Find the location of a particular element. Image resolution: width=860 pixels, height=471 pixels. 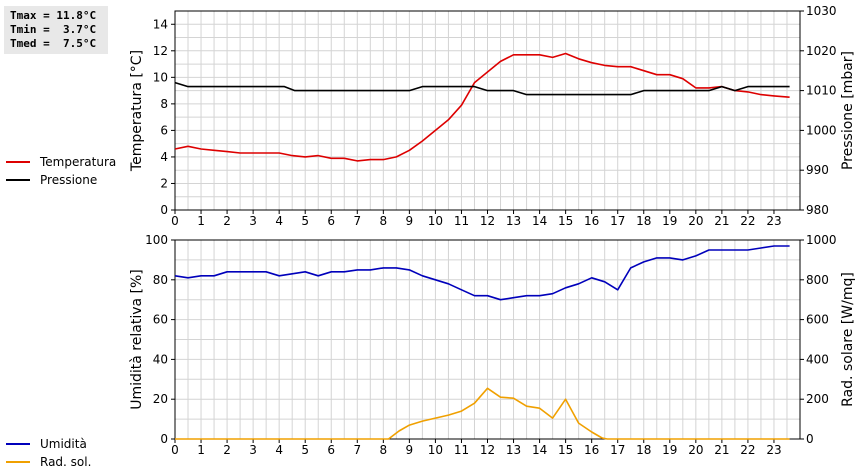

bottom-x-tick-label: 8 is located at coordinates (384, 450).